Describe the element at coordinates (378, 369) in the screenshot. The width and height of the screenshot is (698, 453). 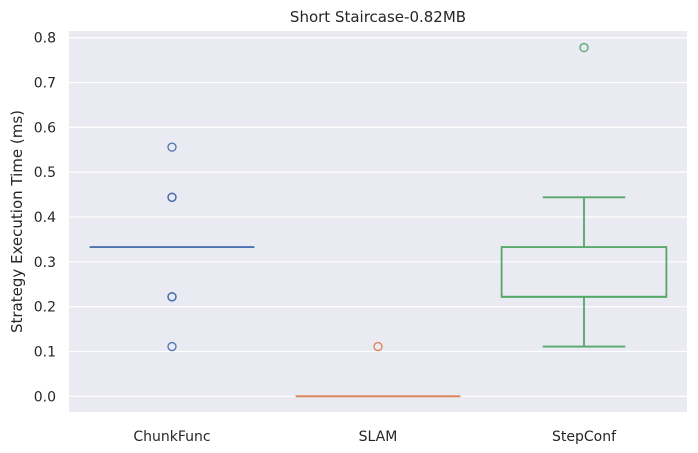
I see `box-group-slam` at that location.